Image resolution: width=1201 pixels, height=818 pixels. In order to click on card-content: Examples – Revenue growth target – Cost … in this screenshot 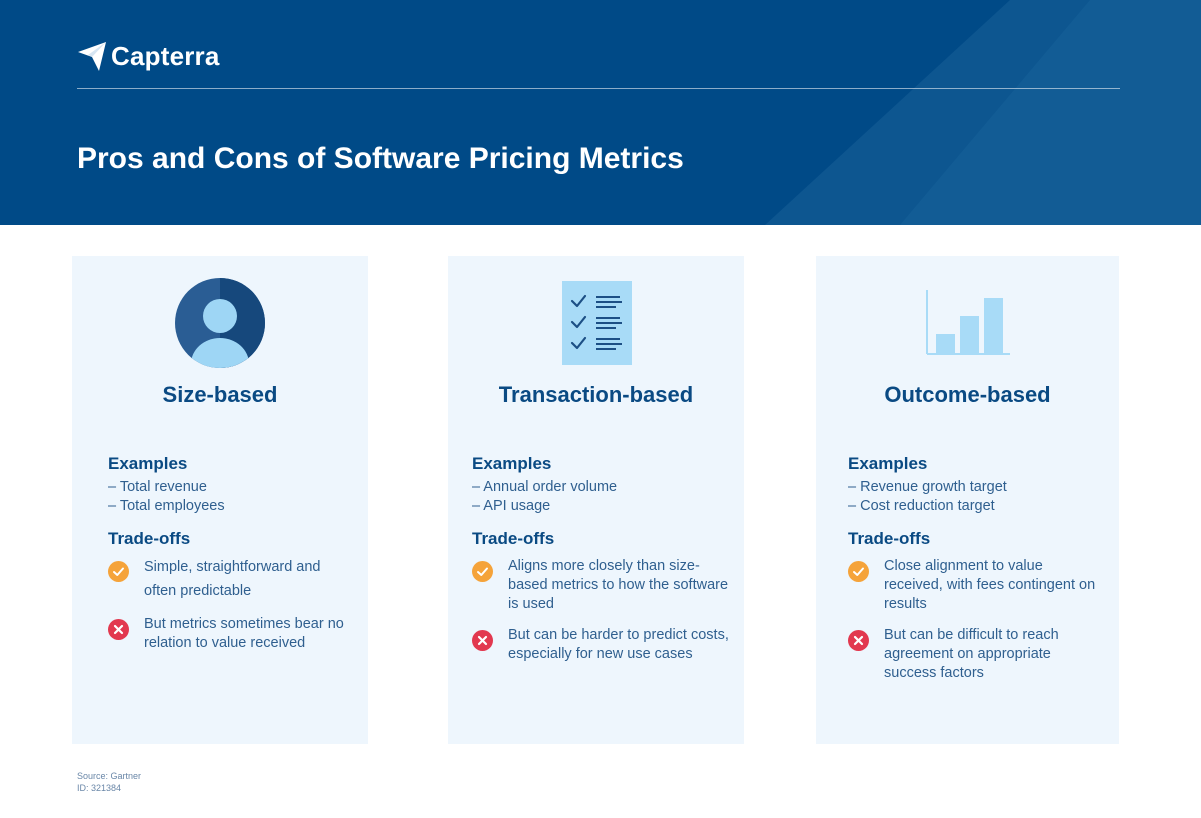, I will do `click(976, 574)`.